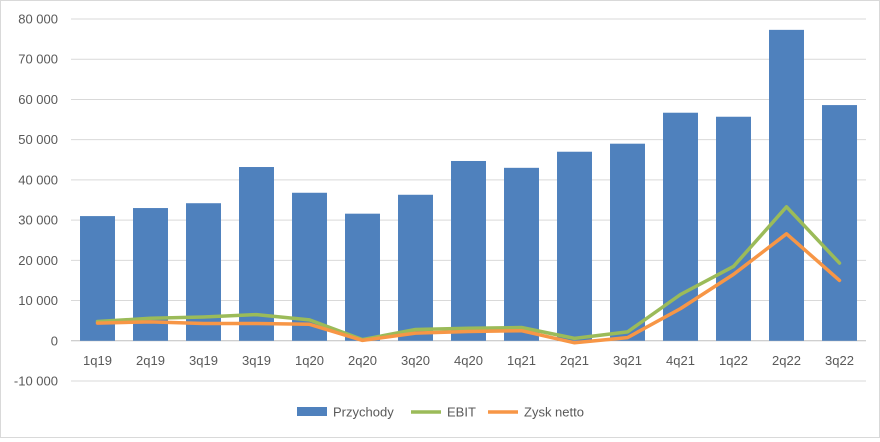 The height and width of the screenshot is (442, 880). I want to click on x-tick-label: 3q20, so click(415, 360).